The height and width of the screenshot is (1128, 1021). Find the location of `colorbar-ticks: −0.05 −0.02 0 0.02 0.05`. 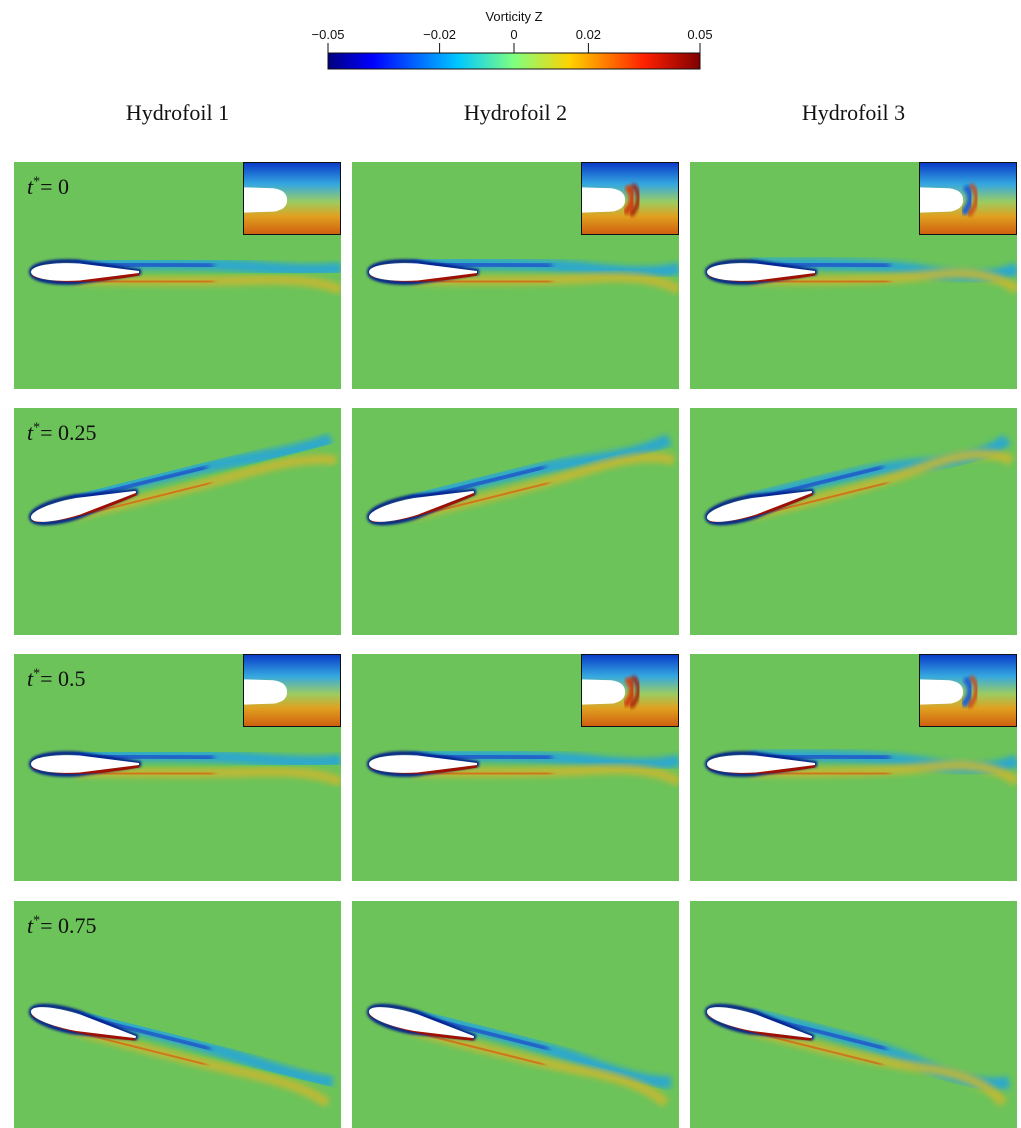

colorbar-ticks: −0.05 −0.02 0 0.02 0.05 is located at coordinates (512, 40).